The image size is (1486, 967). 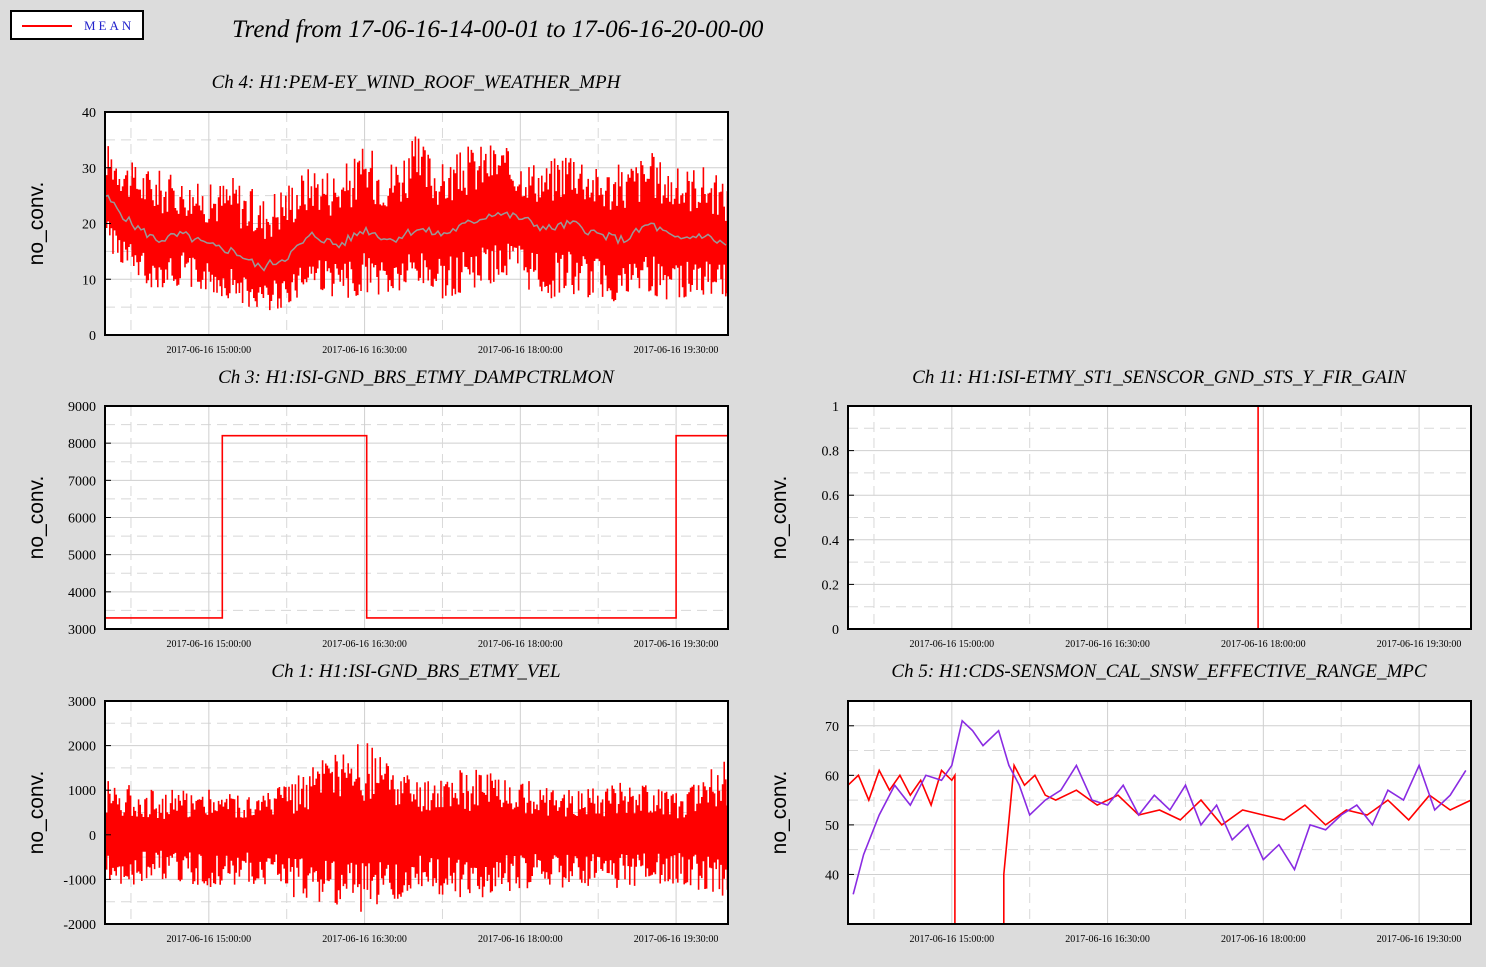 I want to click on ch3-y-axis-label: no_conv., so click(x=36, y=518).